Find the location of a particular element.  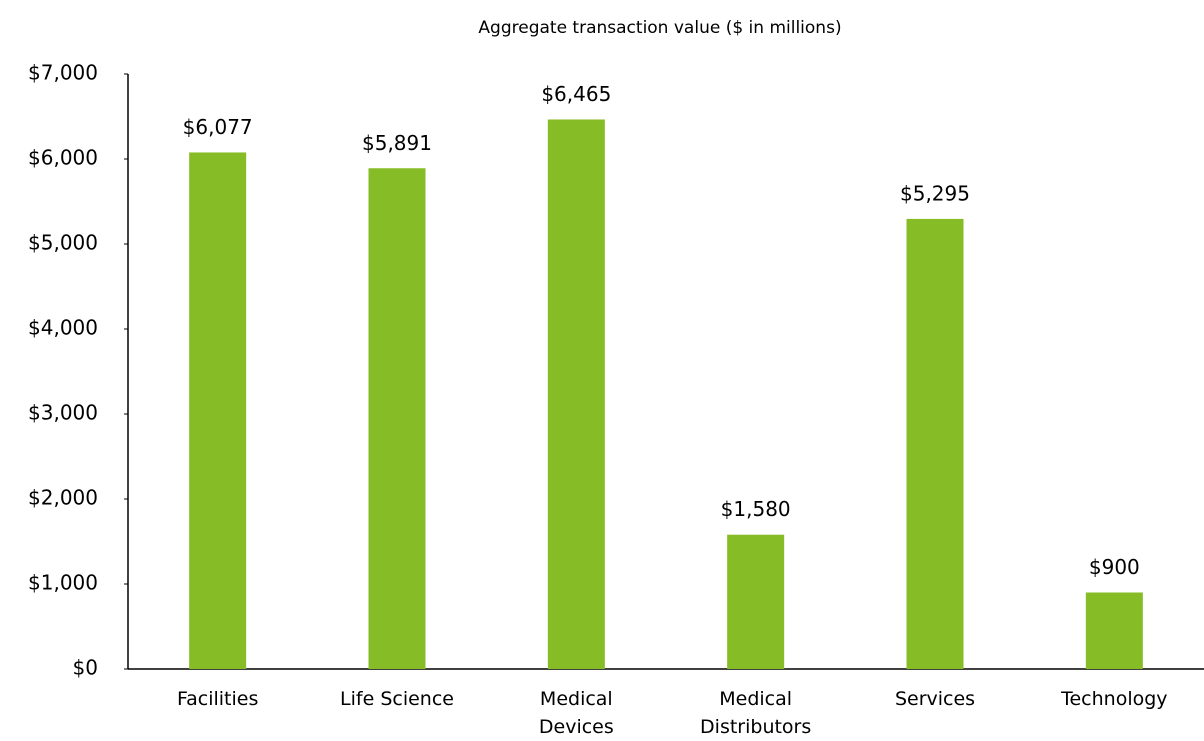

x-tick-label: Life Science is located at coordinates (397, 699).